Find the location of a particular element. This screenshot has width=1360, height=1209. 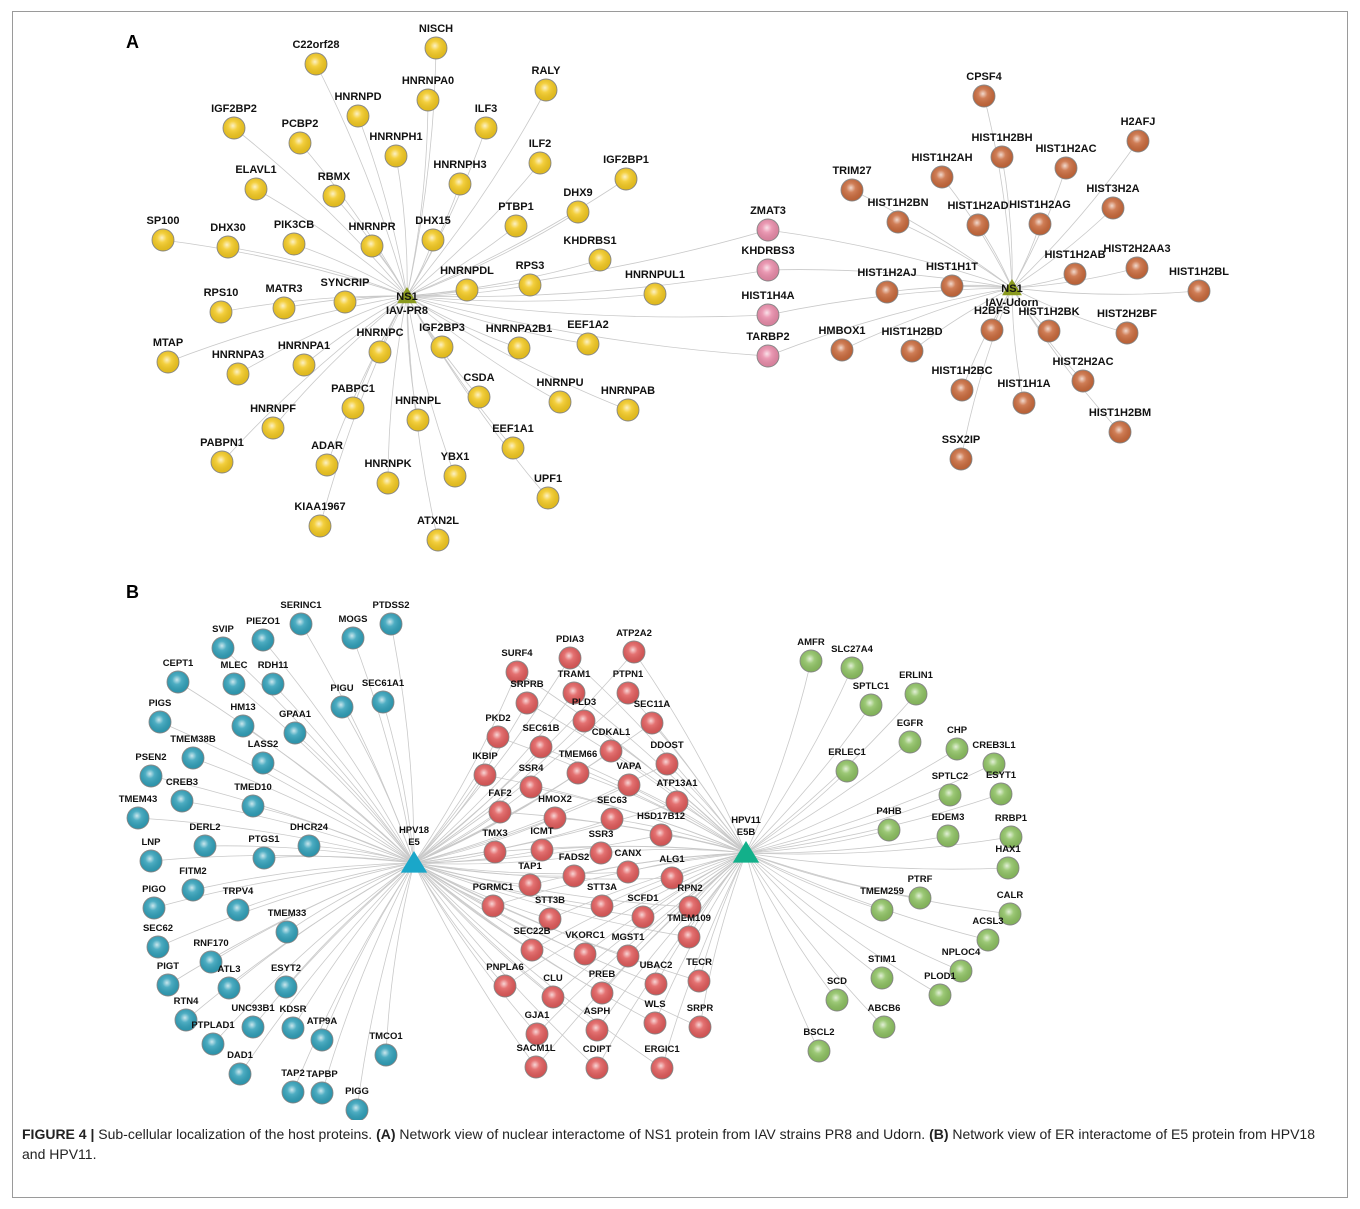

edge-atl3-h_hpv18 is located at coordinates (321, 925).